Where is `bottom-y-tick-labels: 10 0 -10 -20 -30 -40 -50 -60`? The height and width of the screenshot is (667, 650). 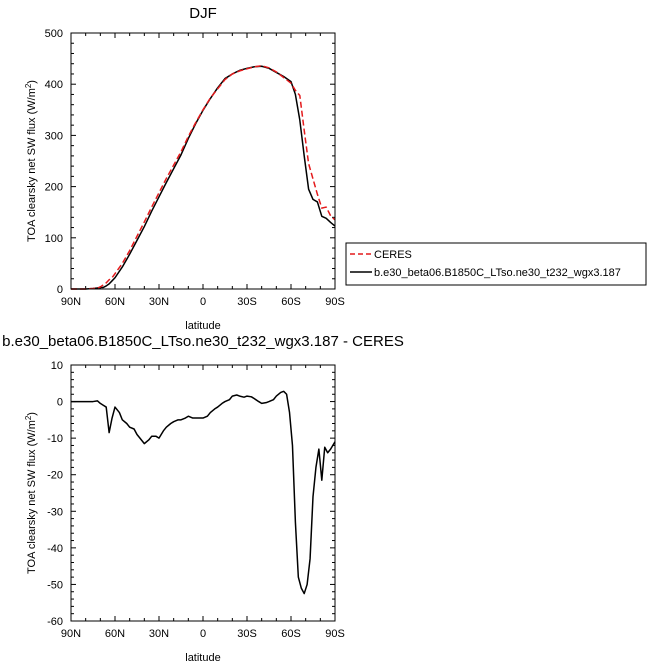 bottom-y-tick-labels: 10 0 -10 -20 -30 -40 -50 -60 is located at coordinates (55, 494).